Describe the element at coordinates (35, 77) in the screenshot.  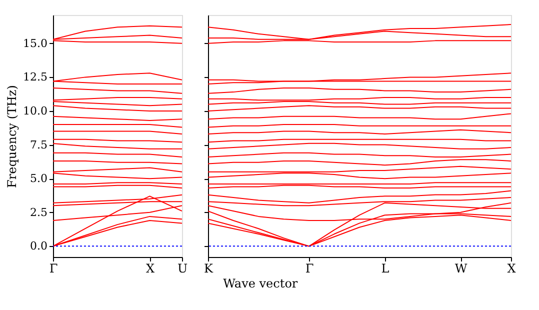
I see `y-tick-label: 12.5` at that location.